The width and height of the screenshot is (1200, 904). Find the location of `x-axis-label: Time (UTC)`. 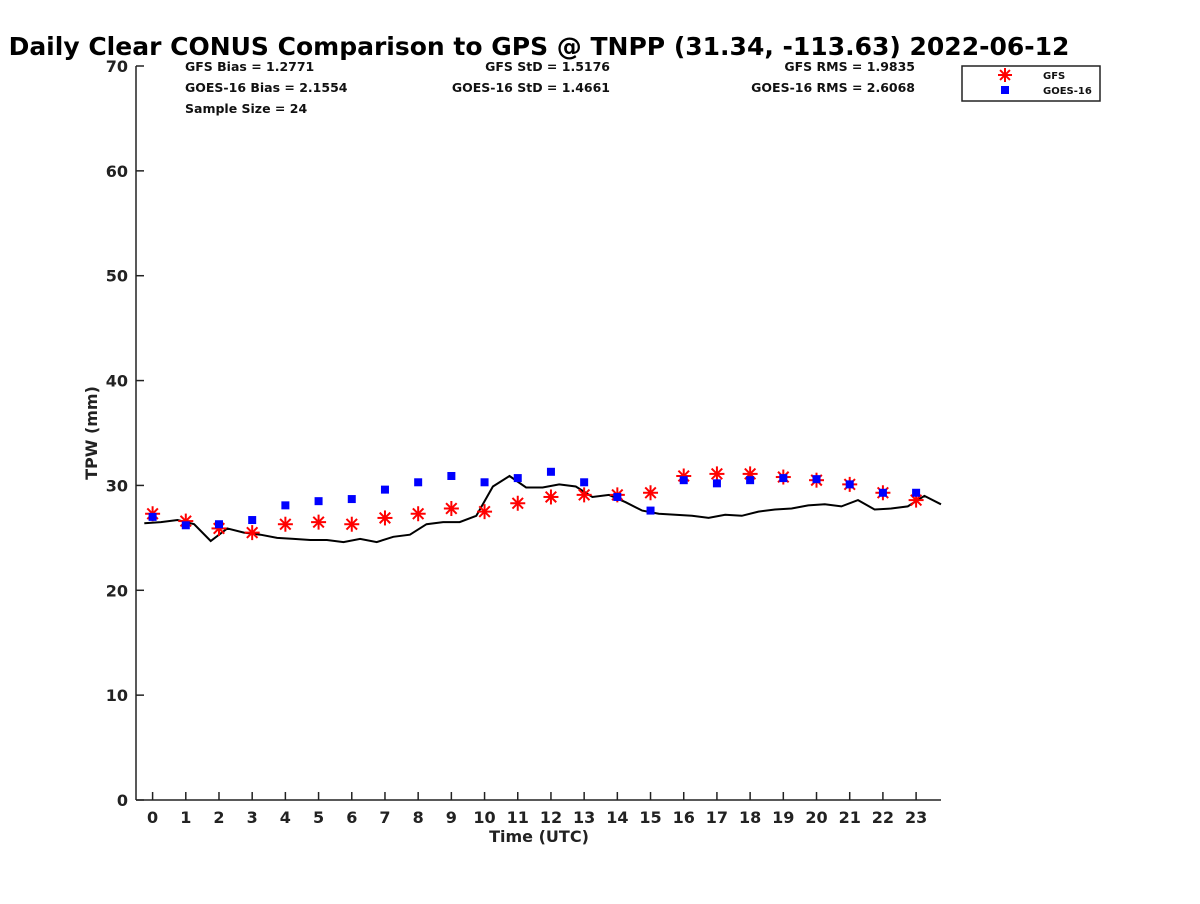

x-axis-label: Time (UTC) is located at coordinates (539, 836).